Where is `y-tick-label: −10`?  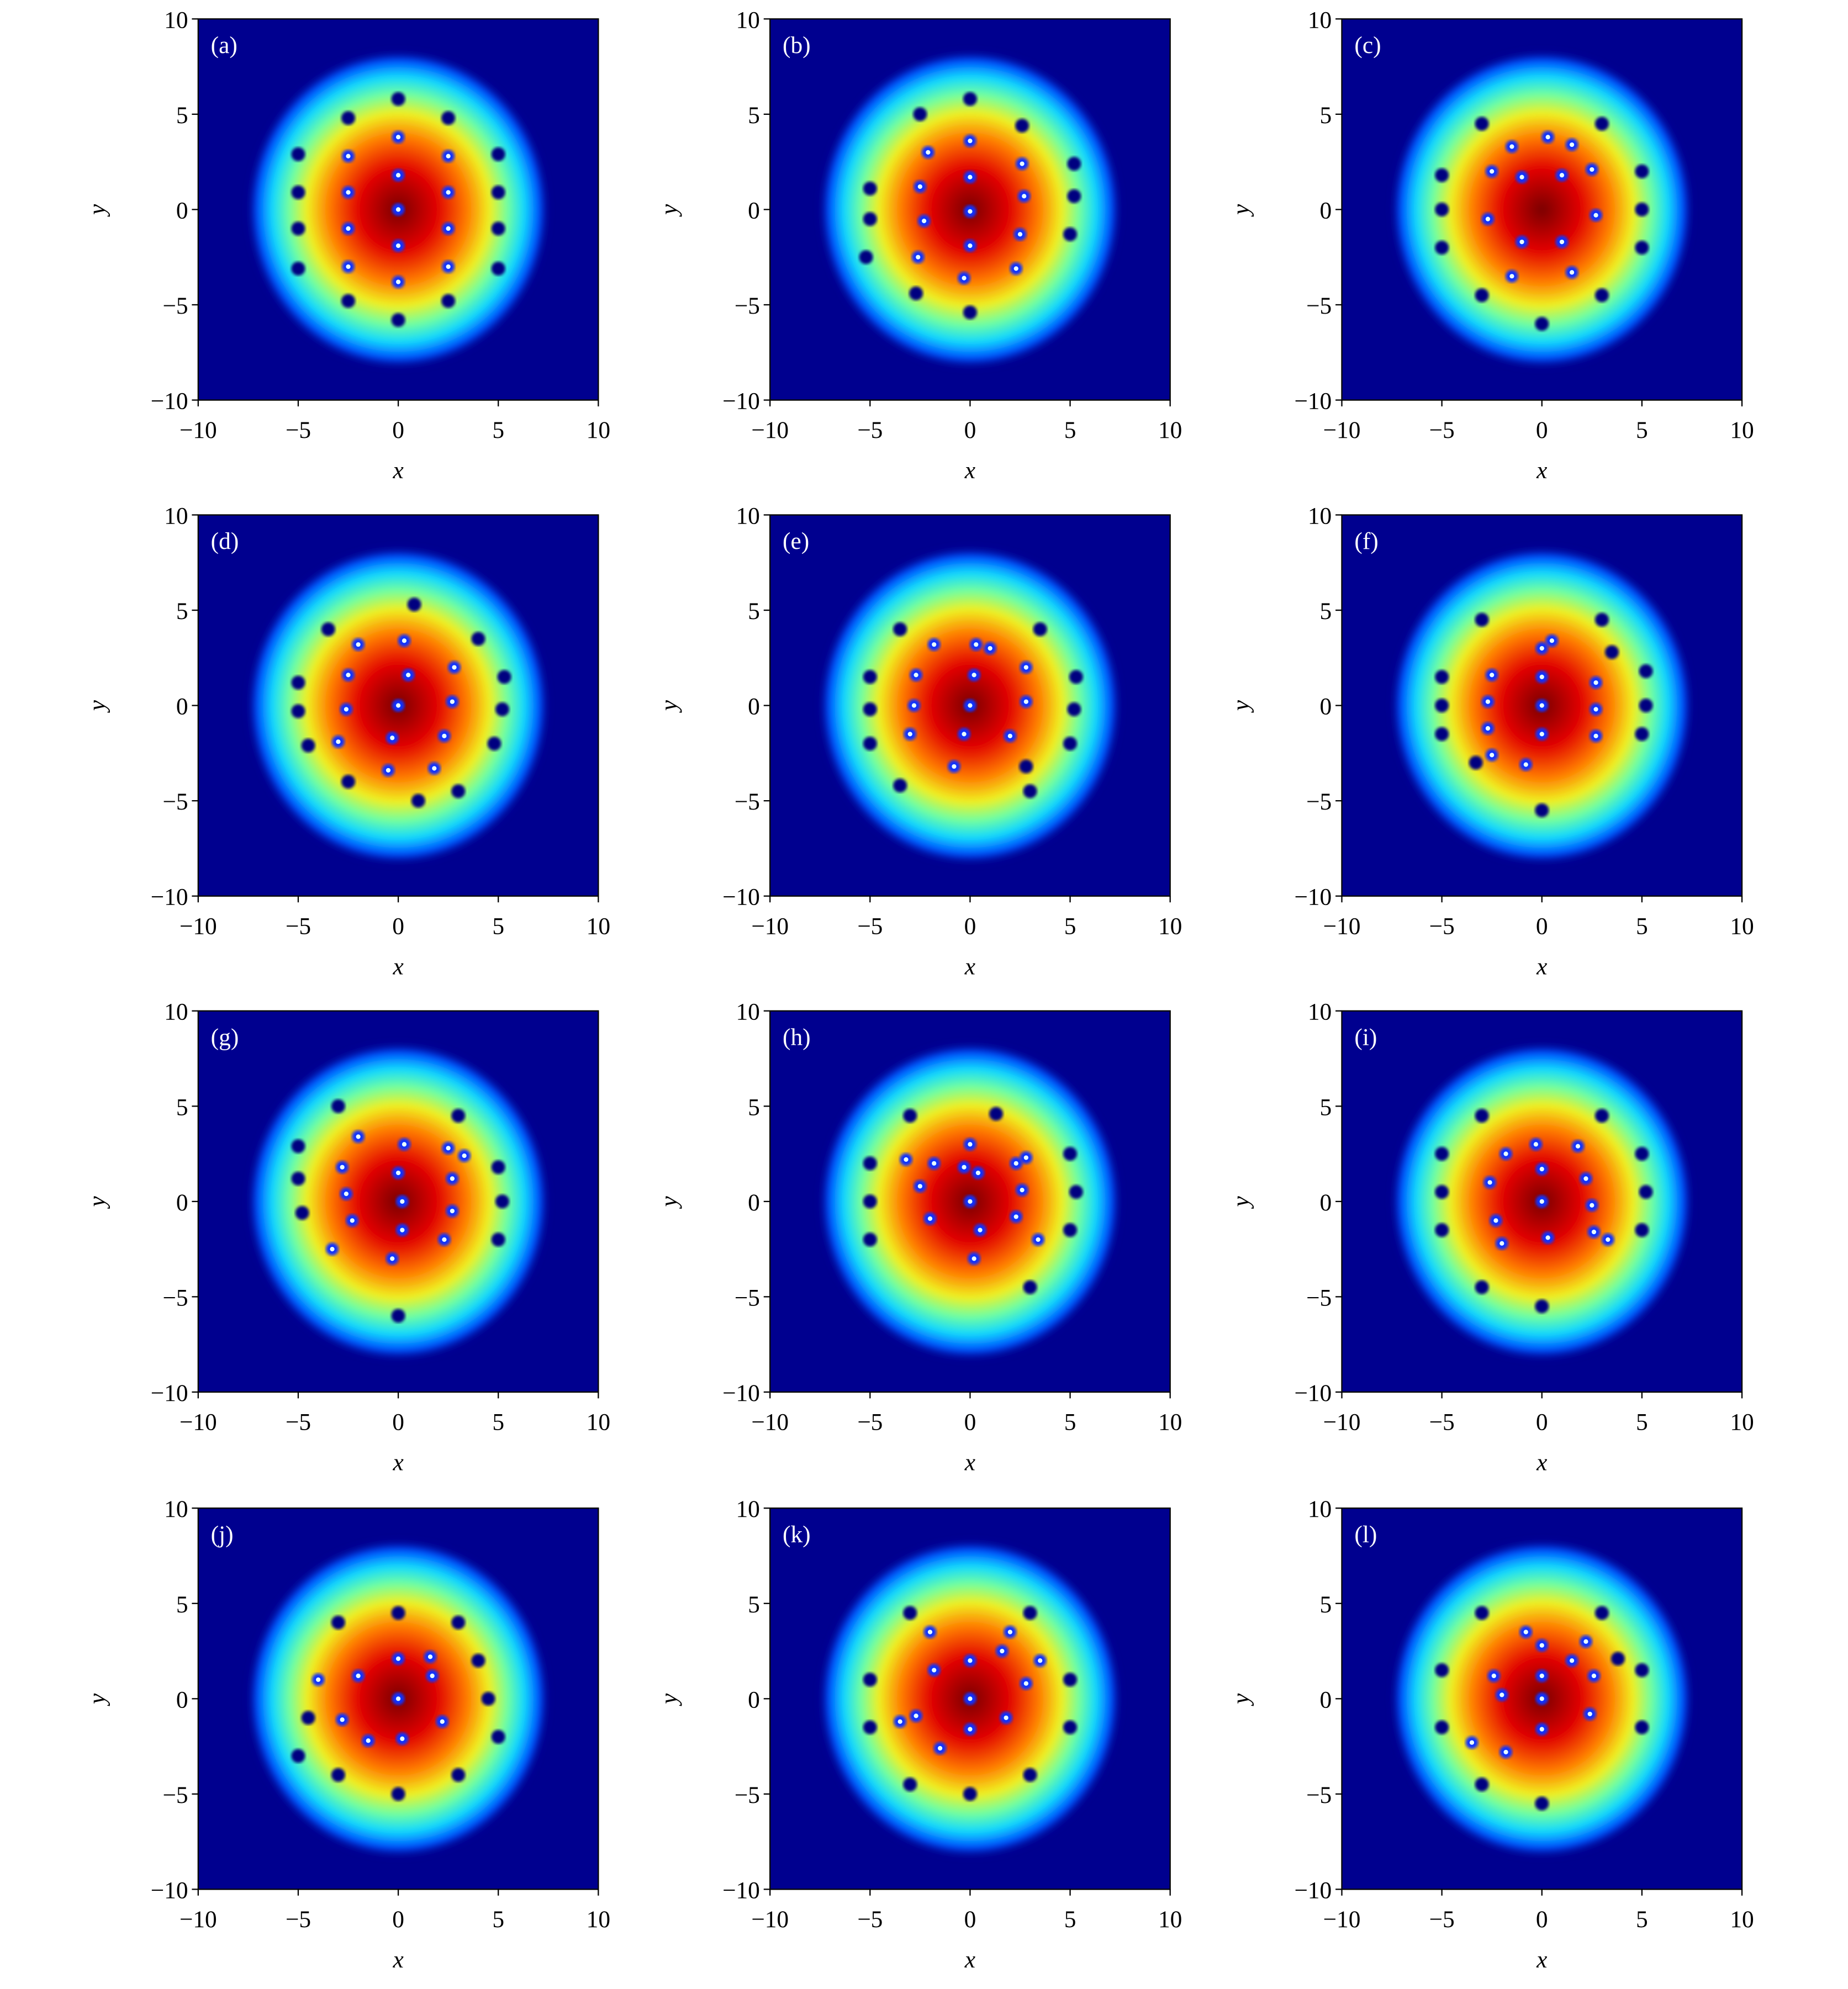 y-tick-label: −10 is located at coordinates (741, 1393).